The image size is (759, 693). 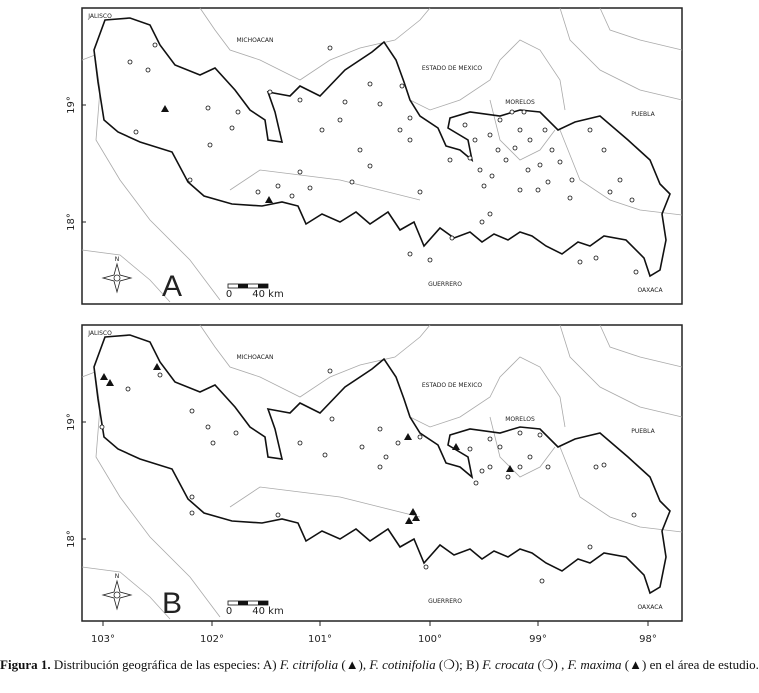 What do you see at coordinates (71, 422) in the screenshot?
I see `lat-label: 19°` at bounding box center [71, 422].